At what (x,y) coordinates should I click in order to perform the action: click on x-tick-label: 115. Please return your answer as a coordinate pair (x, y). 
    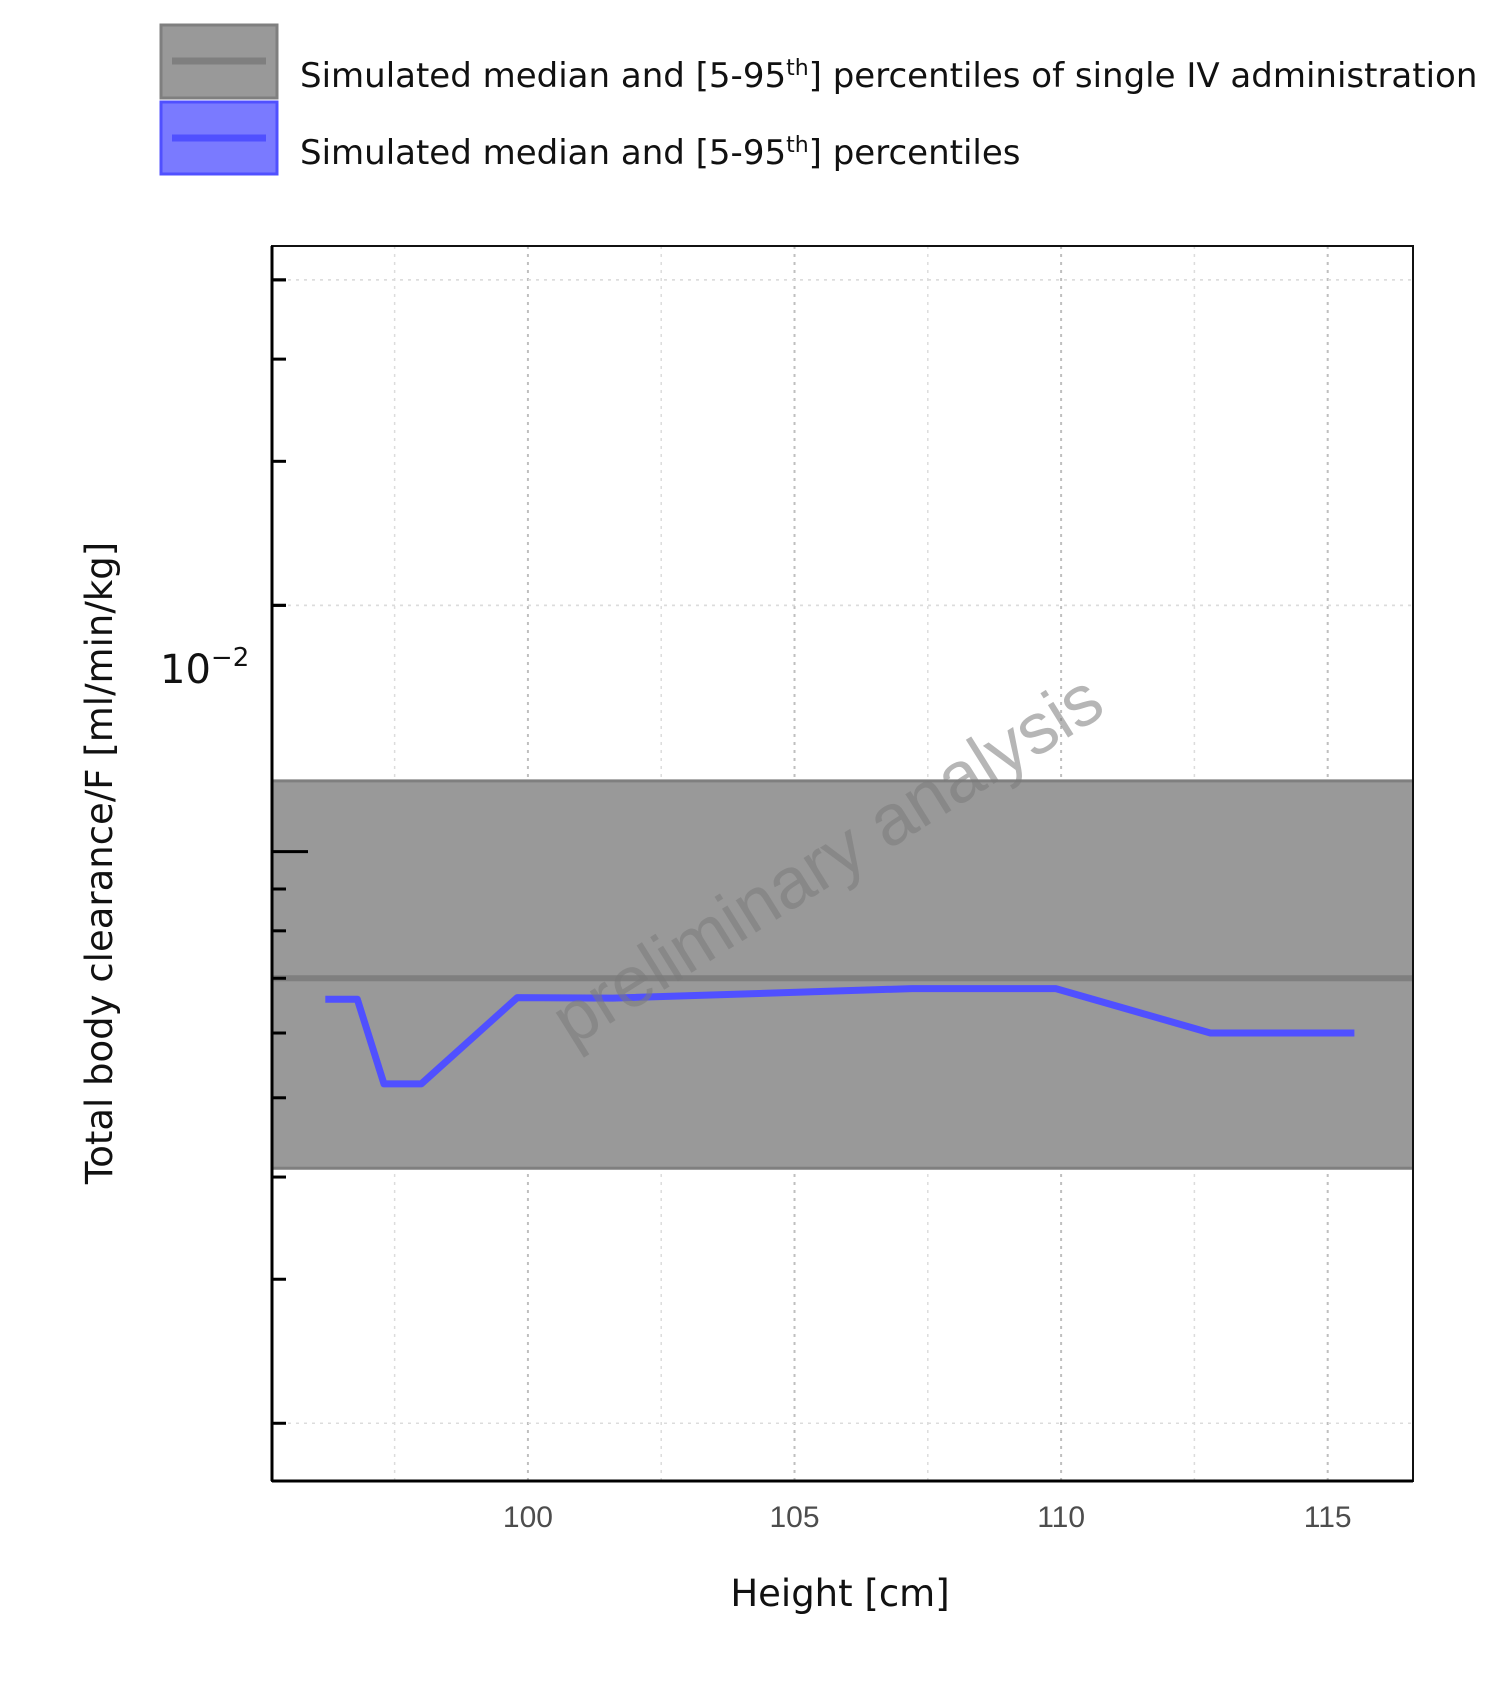
    Looking at the image, I should click on (1328, 1517).